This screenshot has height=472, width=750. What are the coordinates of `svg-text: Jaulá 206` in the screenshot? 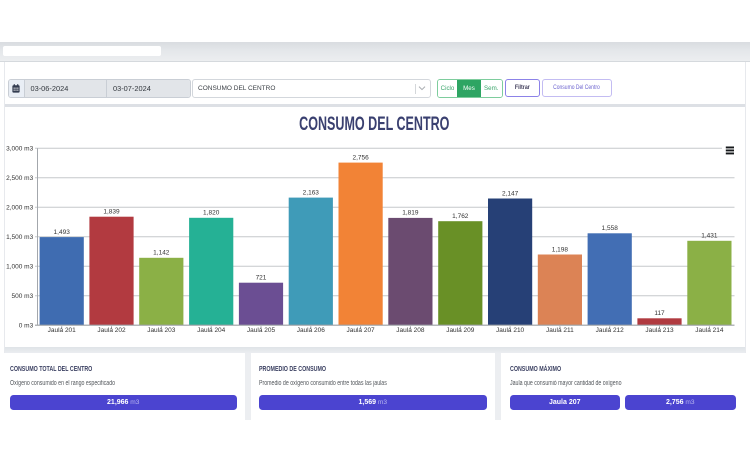 It's located at (311, 330).